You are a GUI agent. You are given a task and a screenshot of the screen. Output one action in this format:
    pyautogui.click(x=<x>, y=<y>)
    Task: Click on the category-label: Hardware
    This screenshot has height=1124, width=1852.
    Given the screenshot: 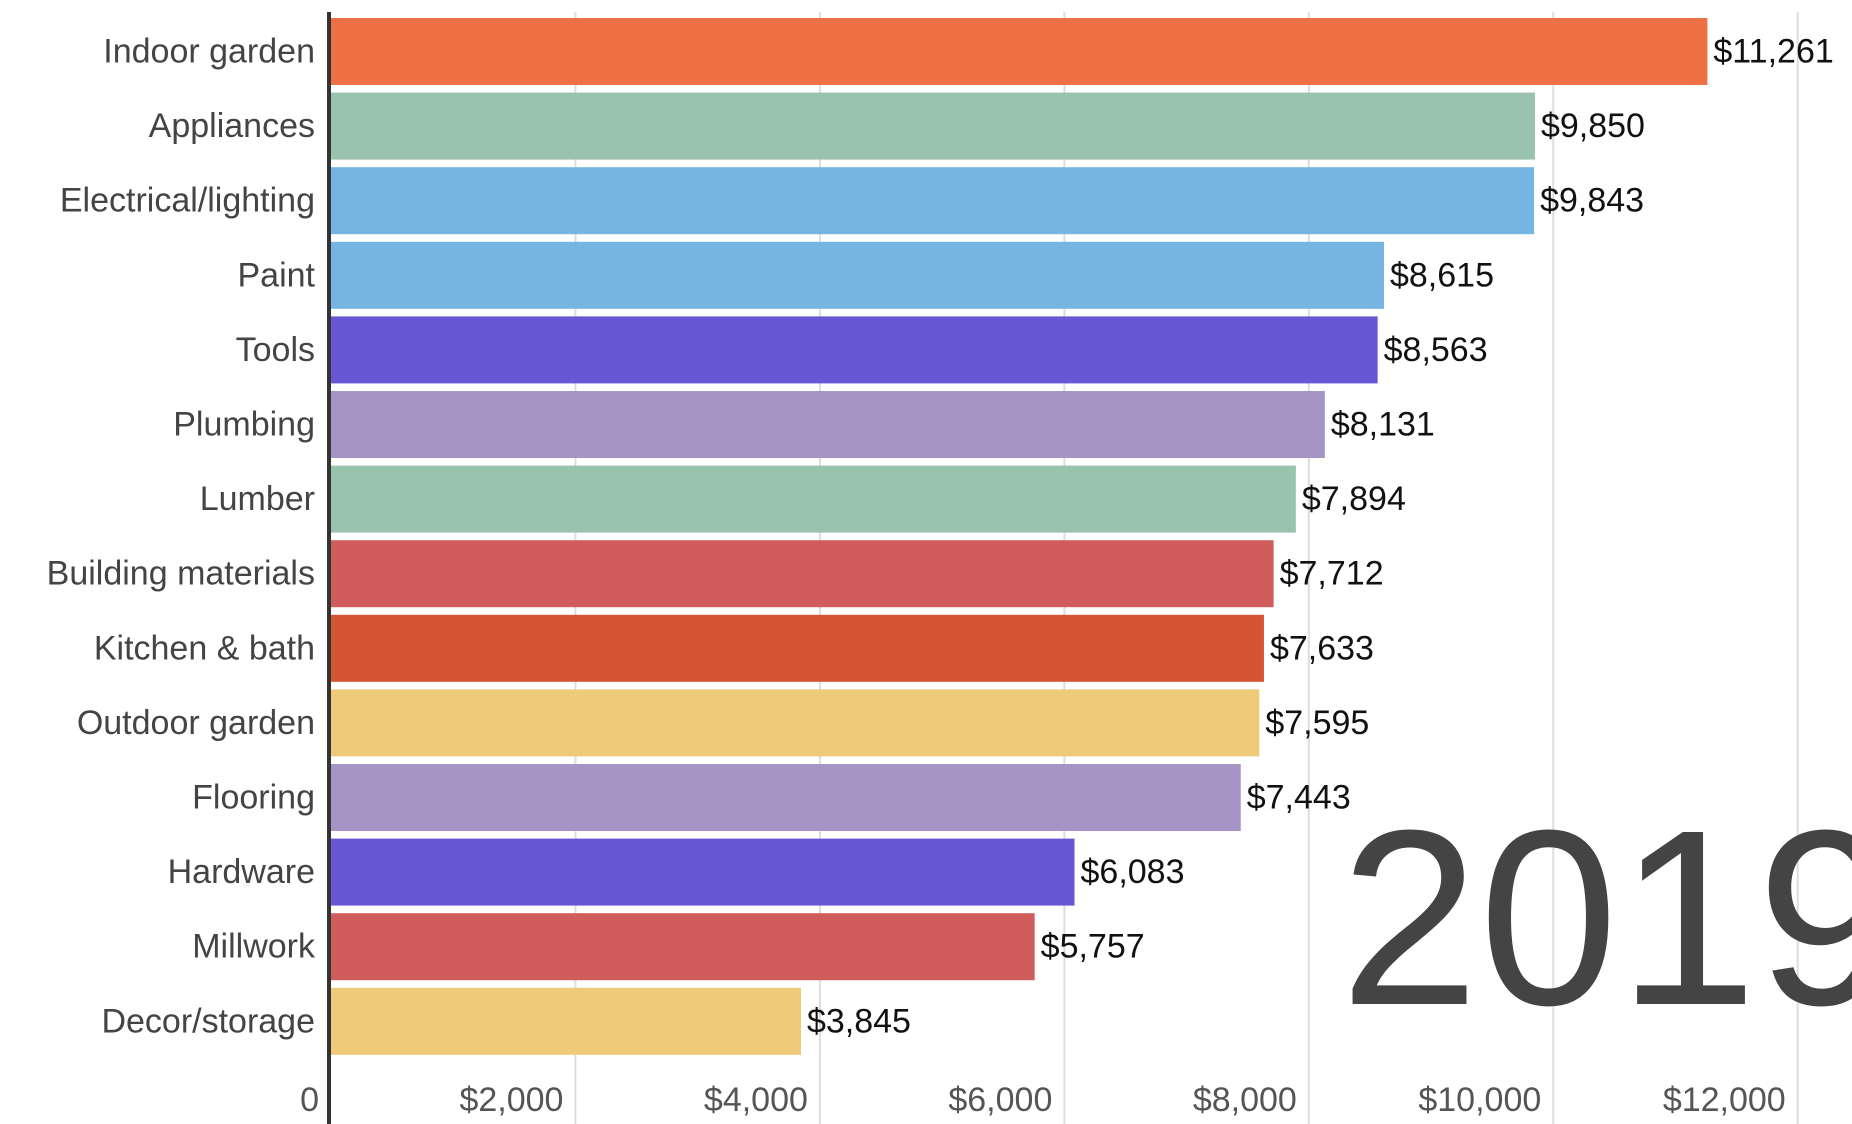 What is the action you would take?
    pyautogui.click(x=241, y=872)
    